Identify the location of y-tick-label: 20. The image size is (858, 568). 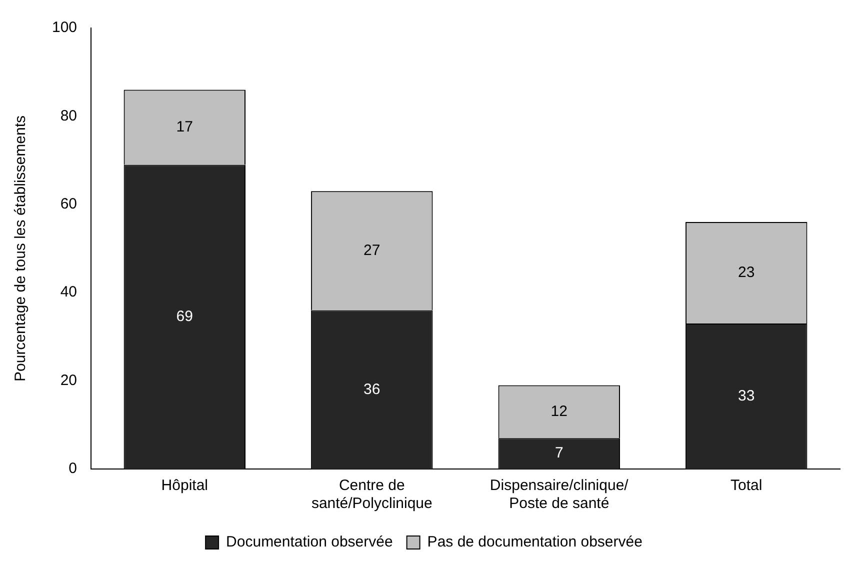
(69, 380).